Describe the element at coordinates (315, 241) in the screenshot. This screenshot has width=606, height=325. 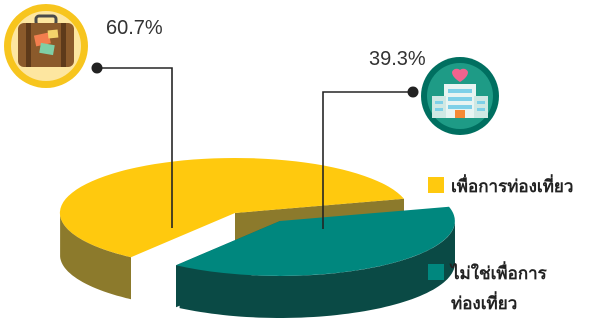
I see `pie-slice-non-tourism` at that location.